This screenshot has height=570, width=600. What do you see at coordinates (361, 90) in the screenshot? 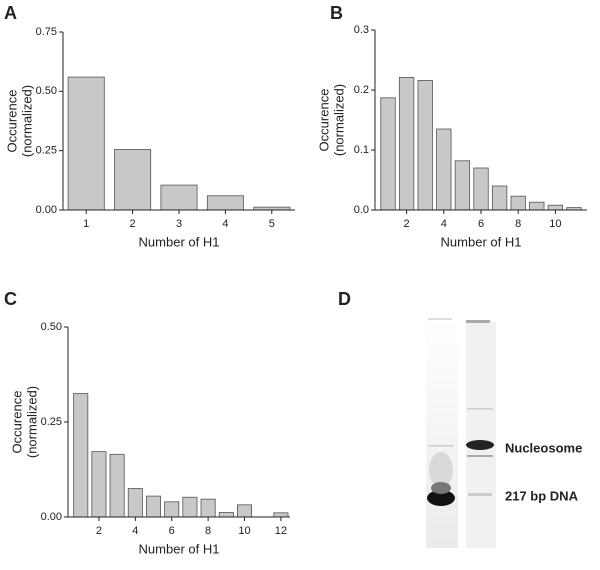
I see `y-tick-label: 0.2` at bounding box center [361, 90].